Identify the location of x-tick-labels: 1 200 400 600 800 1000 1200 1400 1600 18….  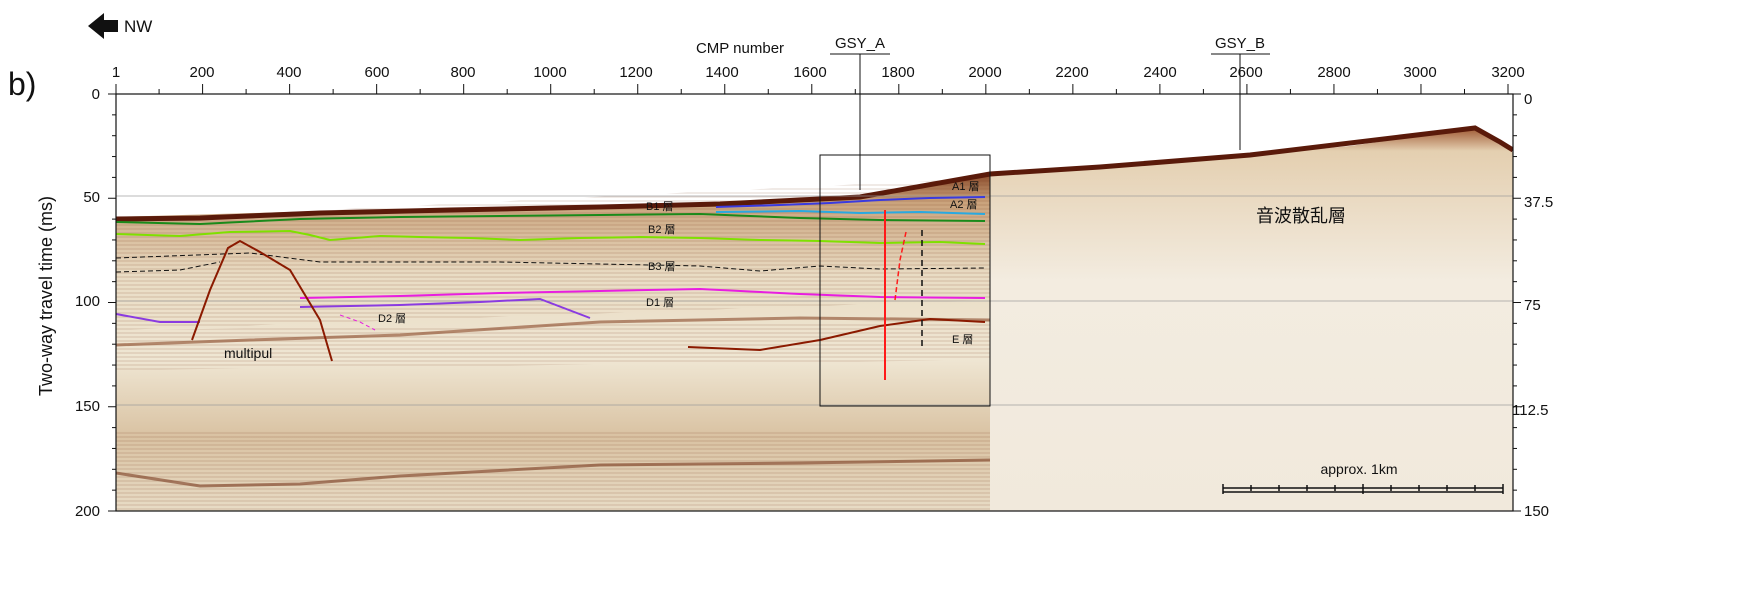
(818, 72).